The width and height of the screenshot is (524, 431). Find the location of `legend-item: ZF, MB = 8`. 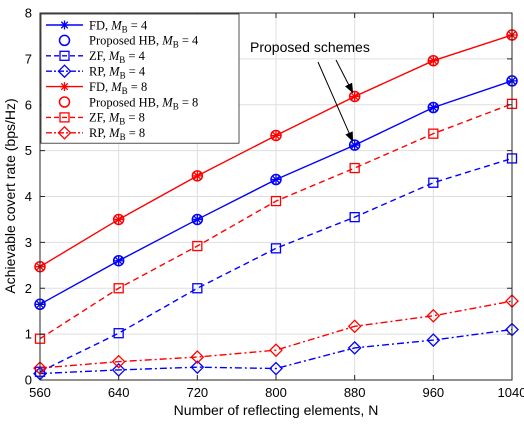

legend-item: ZF, MB = 8 is located at coordinates (95, 119).